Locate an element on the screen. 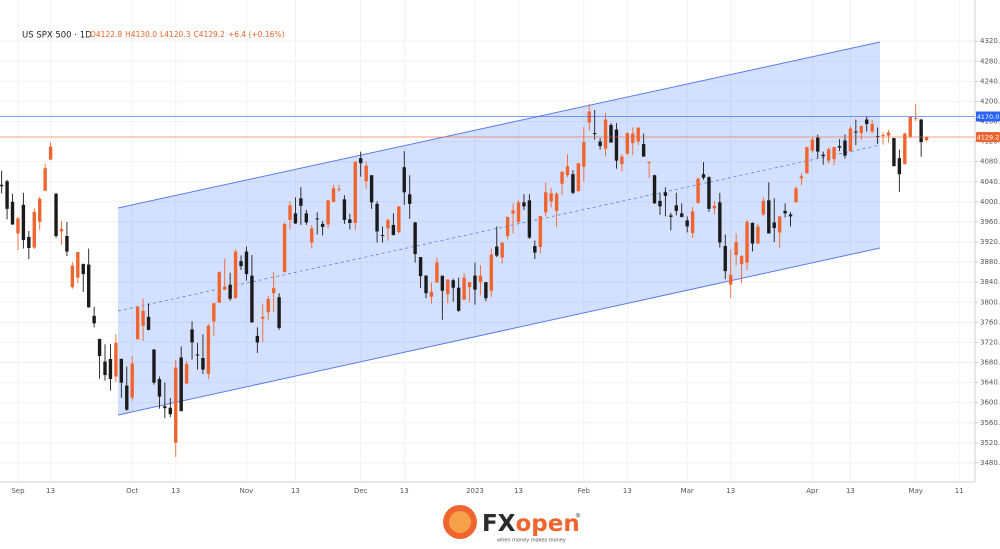 The height and width of the screenshot is (549, 1000). y-tick-label: 3800.0 is located at coordinates (990, 302).